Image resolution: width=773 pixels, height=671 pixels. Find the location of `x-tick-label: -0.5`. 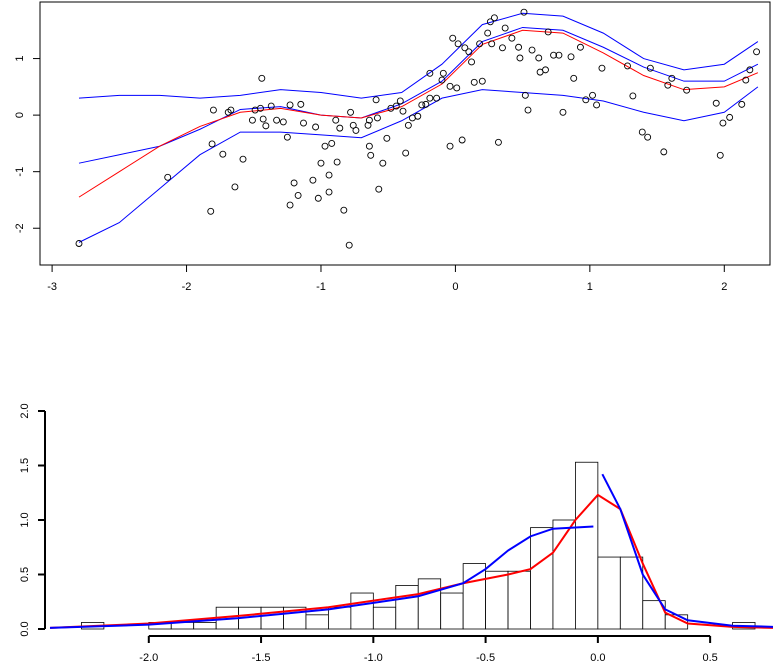

x-tick-label: -0.5 is located at coordinates (485, 658).